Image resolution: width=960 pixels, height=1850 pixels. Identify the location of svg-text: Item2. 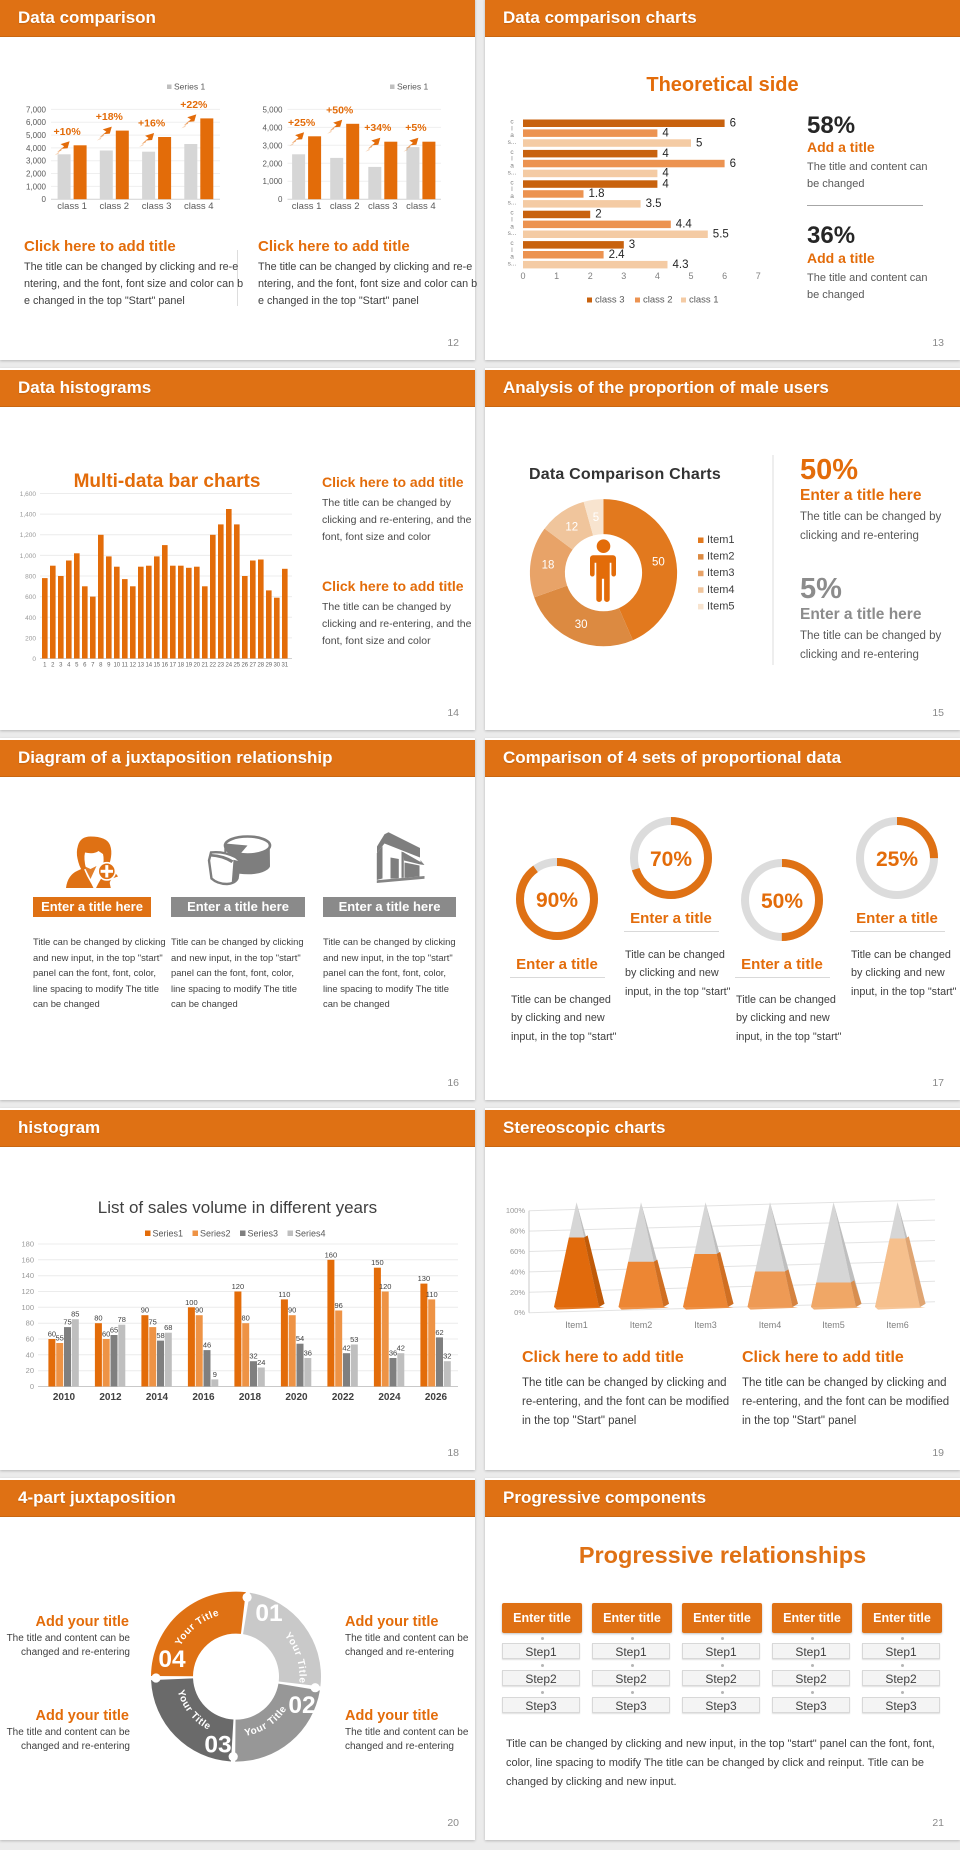
(721, 557).